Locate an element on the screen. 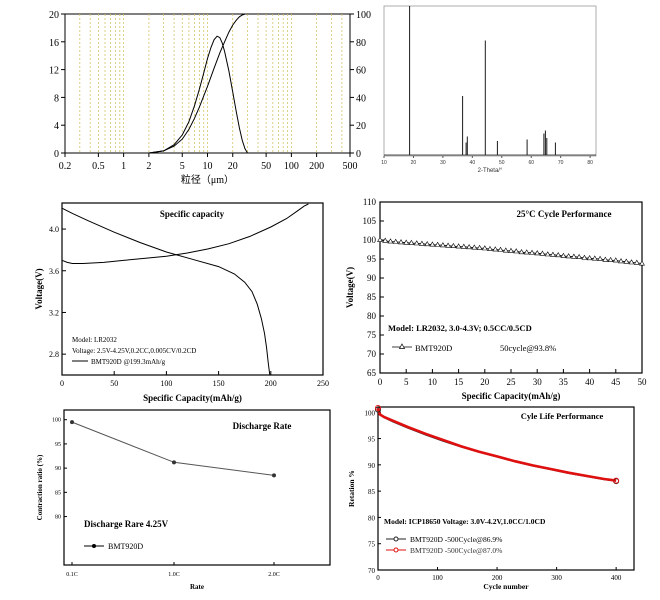  cy-legend-value: 50cycle@93.8% is located at coordinates (528, 348).